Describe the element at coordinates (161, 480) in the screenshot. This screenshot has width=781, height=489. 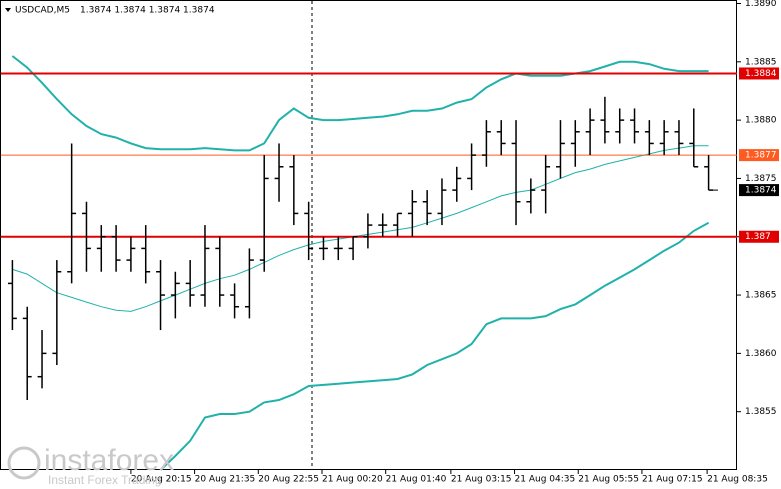
I see `x-tick-label: 20 Aug 20:15` at that location.